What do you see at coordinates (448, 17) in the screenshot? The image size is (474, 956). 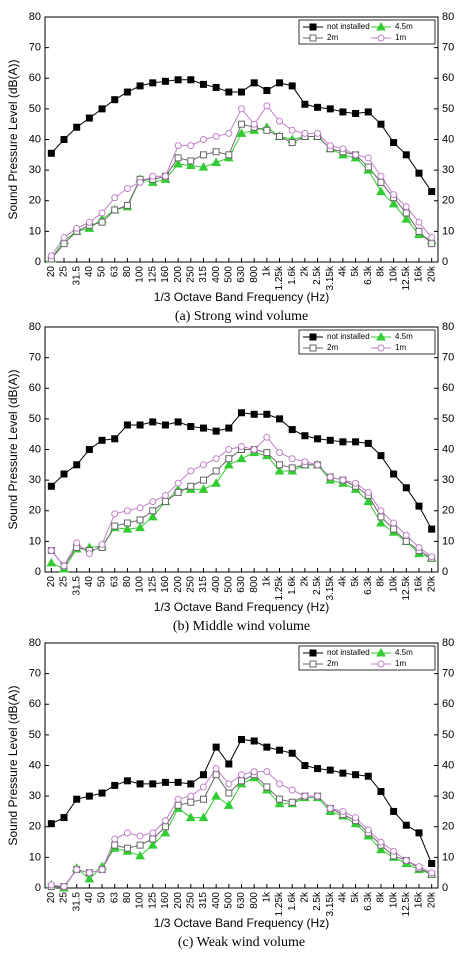 I see `y2-tick-label: 80` at bounding box center [448, 17].